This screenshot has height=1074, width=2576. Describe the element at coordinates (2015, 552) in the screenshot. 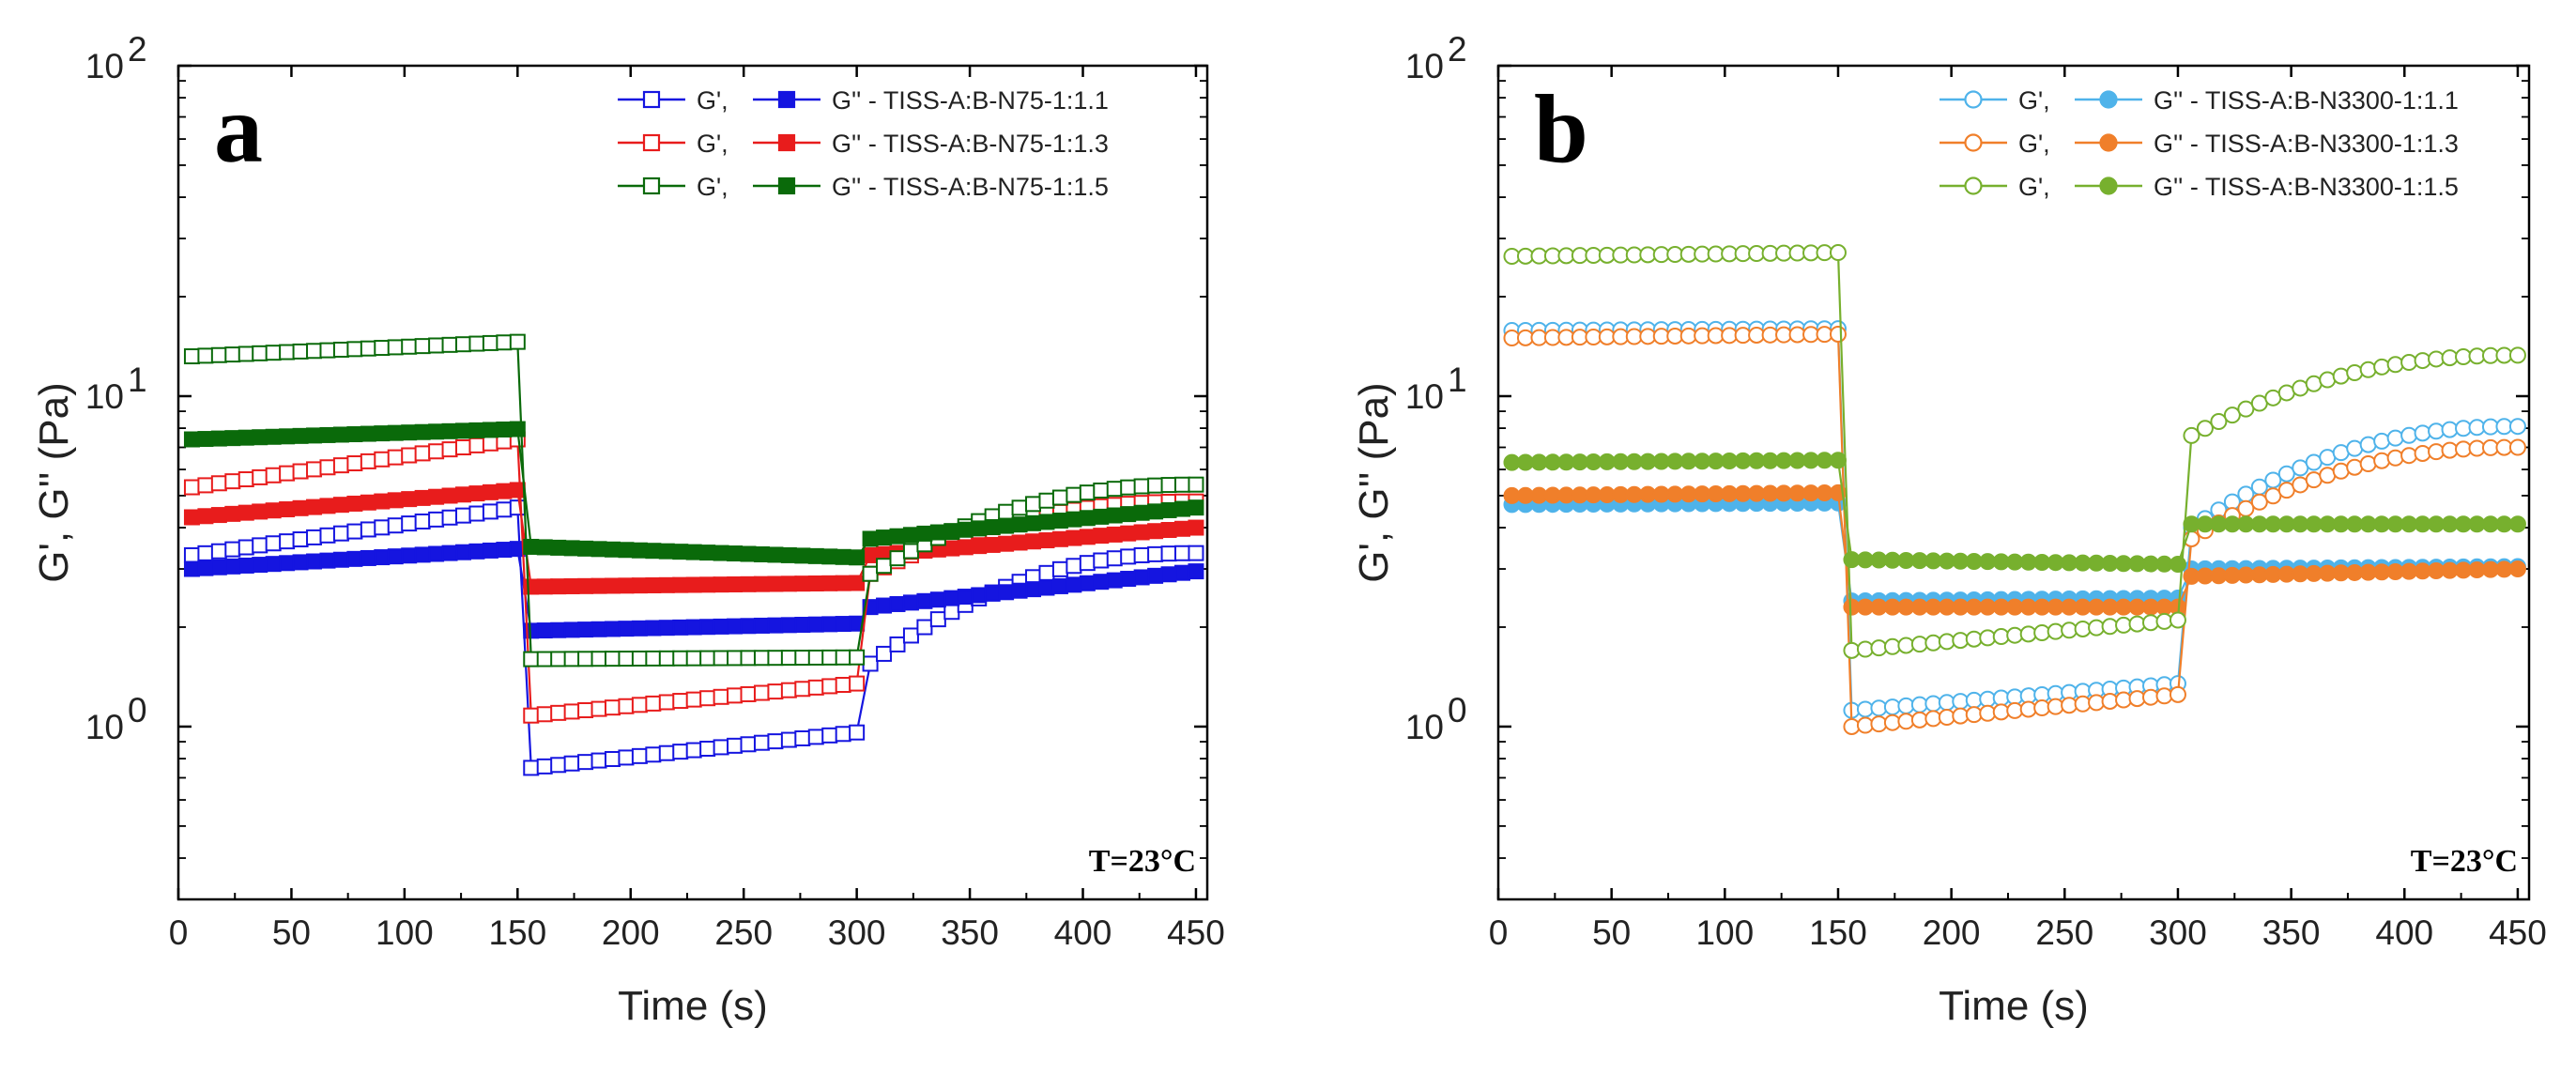

I see `series` at that location.